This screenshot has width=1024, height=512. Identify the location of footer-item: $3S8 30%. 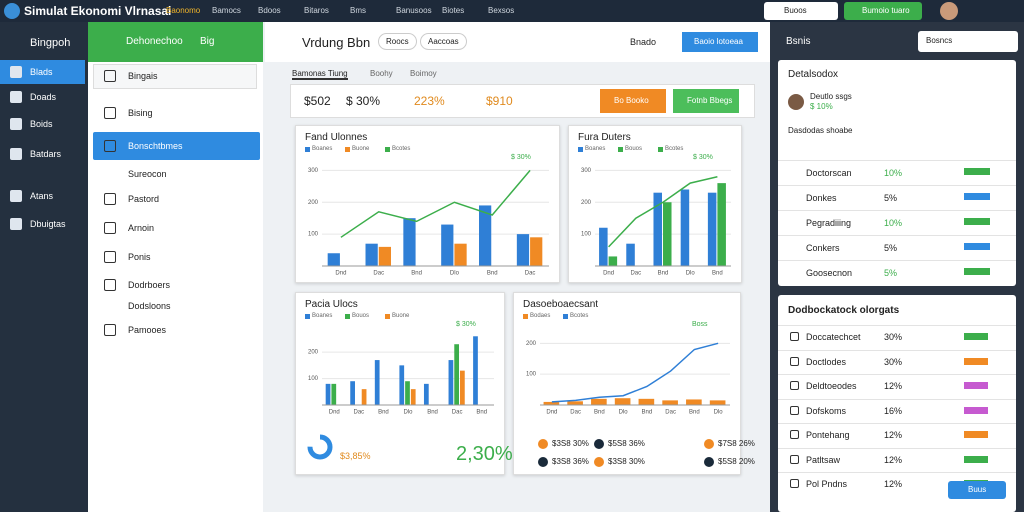
(619, 462).